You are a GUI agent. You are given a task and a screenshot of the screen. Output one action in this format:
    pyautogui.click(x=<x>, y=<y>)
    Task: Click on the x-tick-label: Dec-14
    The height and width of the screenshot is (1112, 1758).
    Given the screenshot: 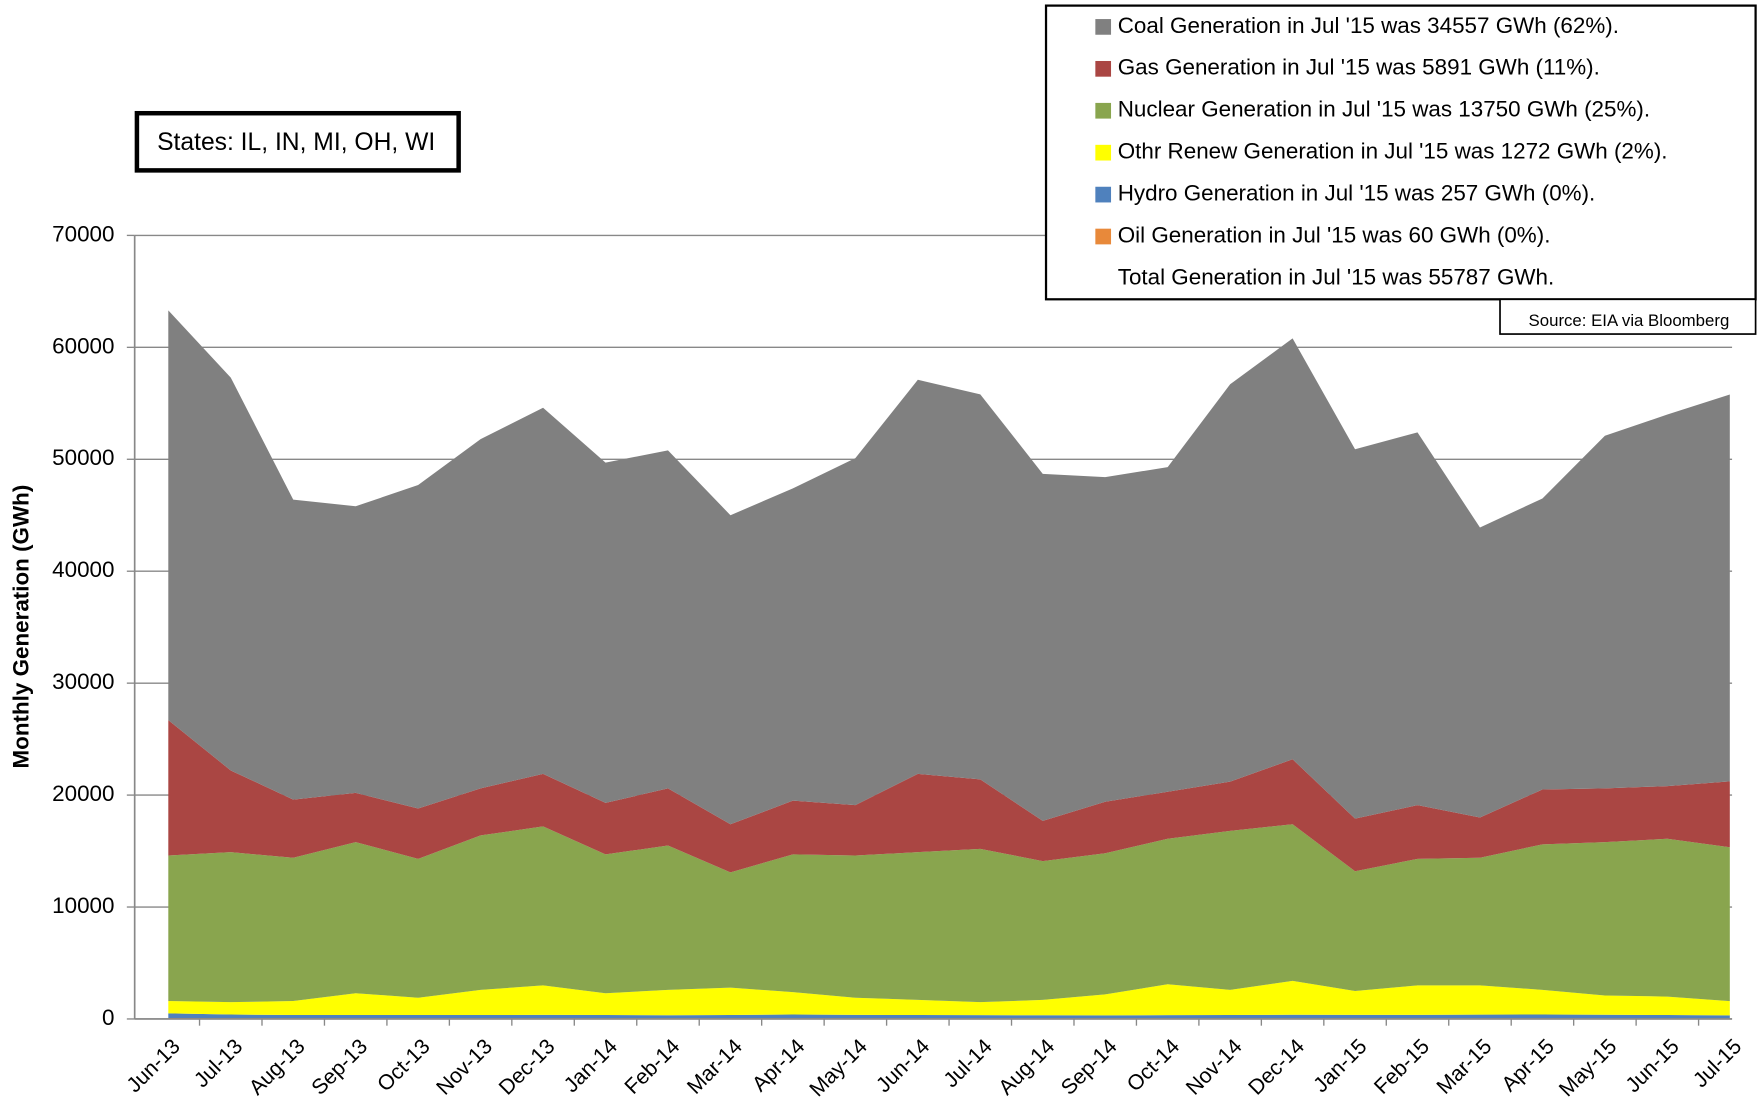 What is the action you would take?
    pyautogui.click(x=1277, y=1067)
    